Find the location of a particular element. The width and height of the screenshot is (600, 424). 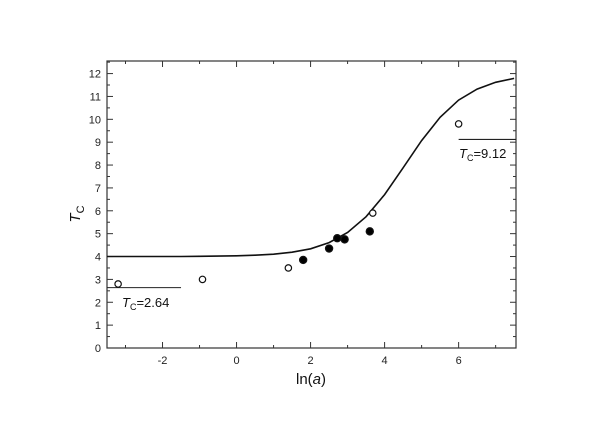

y-tick-label: 6 is located at coordinates (98, 212).